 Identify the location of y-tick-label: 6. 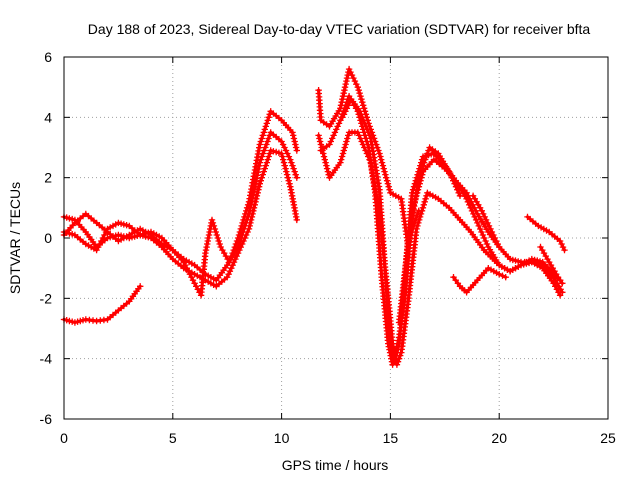
(48, 57).